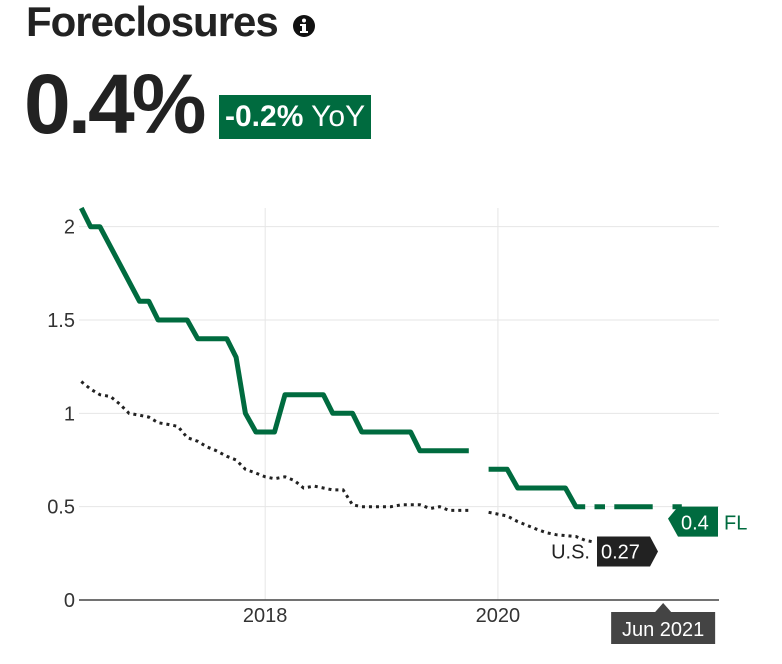 This screenshot has width=782, height=664. I want to click on yoy-suffix: YoY, so click(334, 116).